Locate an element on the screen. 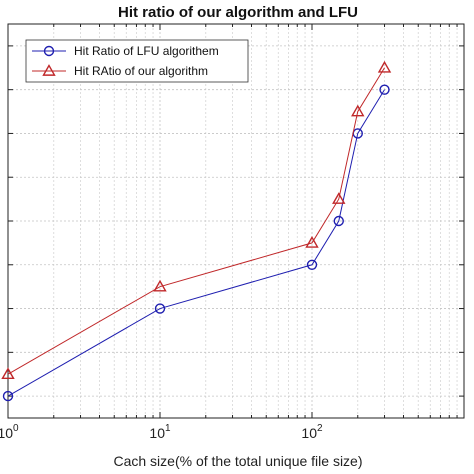 The image size is (474, 474). legend-entry: Hit RAtio of our algorithm is located at coordinates (120, 71).